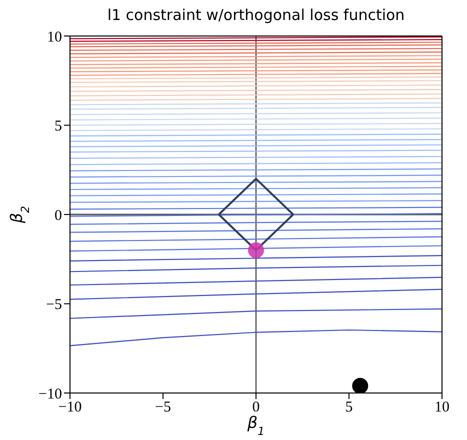 The width and height of the screenshot is (467, 440). I want to click on x-tick-label: 10, so click(442, 408).